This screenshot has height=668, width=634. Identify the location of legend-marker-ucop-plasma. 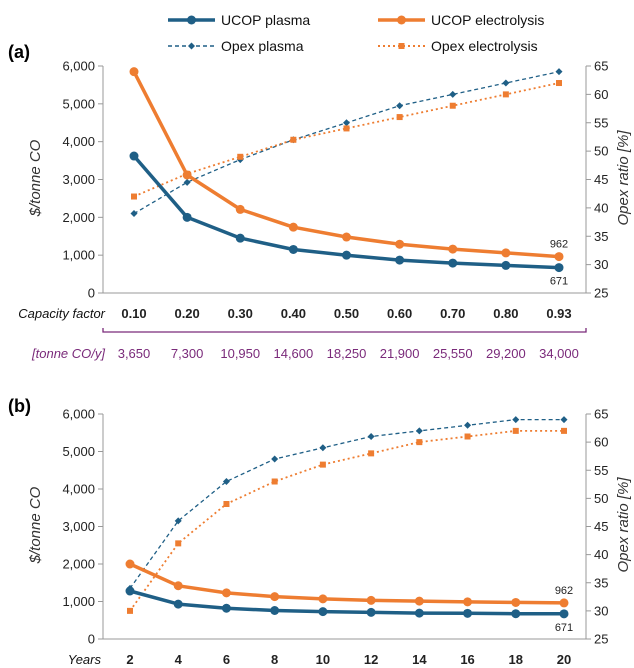
(191, 20).